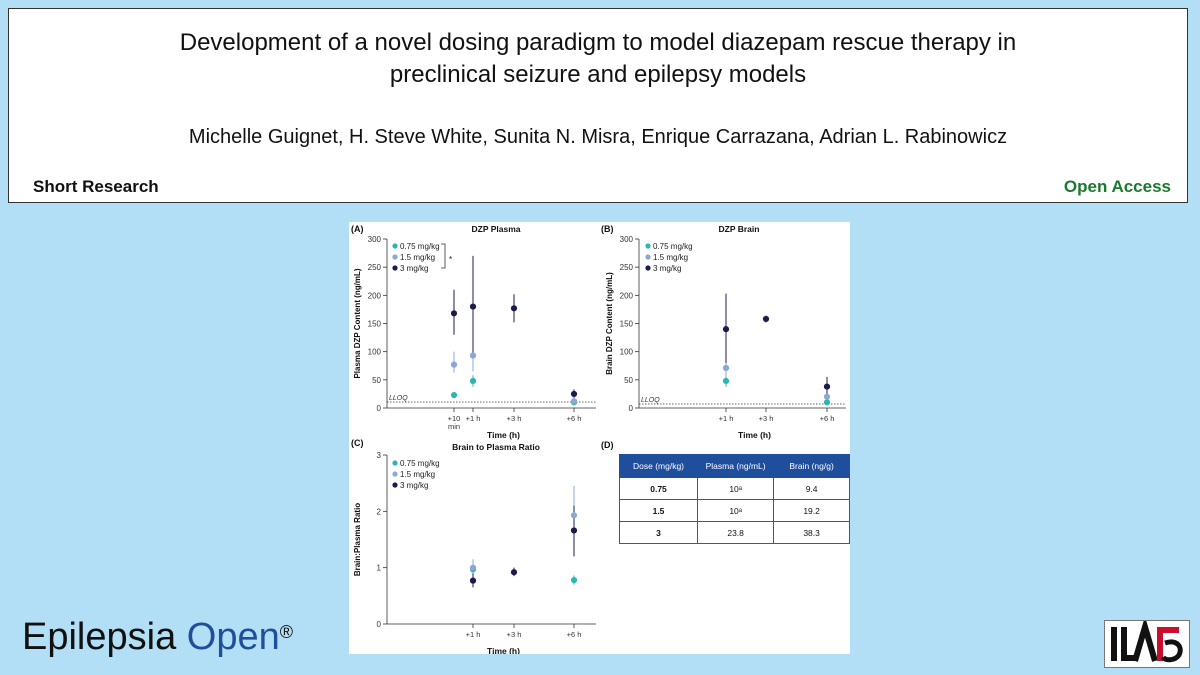 This screenshot has width=1200, height=675. I want to click on open-access-label: Open Access, so click(1117, 186).